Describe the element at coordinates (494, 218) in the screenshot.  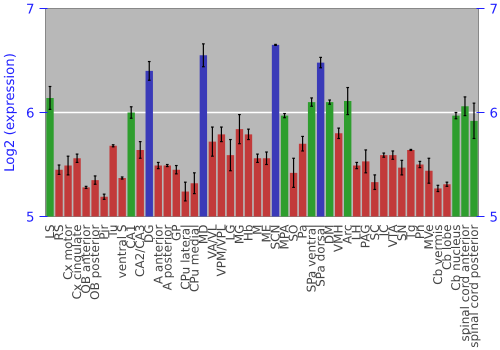
I see `y2-tick-label: 5` at that location.